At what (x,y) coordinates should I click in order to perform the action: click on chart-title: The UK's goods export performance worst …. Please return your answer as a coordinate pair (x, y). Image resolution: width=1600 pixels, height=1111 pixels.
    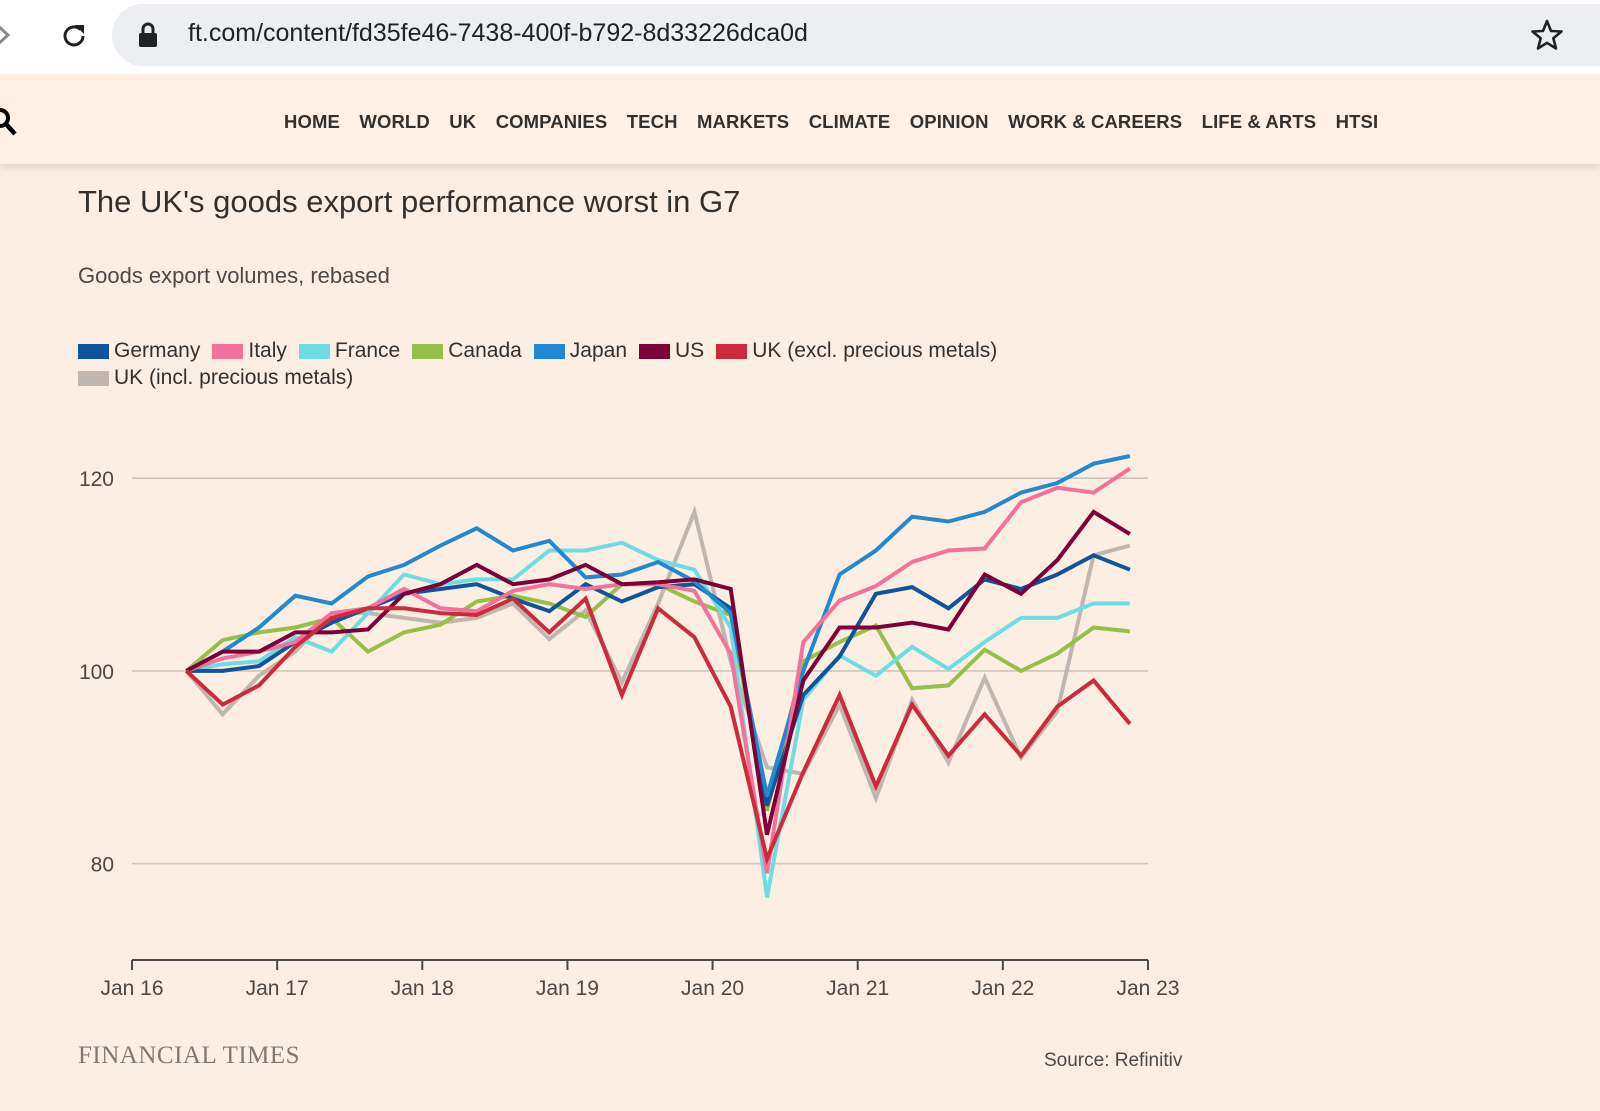
    Looking at the image, I should click on (409, 201).